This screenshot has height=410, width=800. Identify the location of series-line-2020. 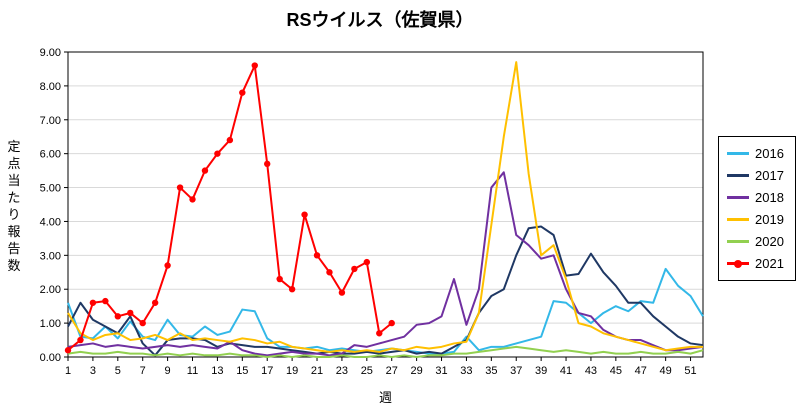
(385, 351).